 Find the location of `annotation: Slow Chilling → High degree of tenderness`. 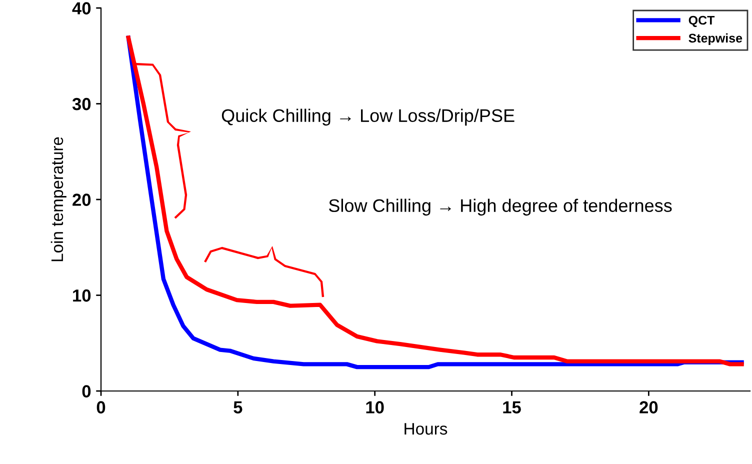

annotation: Slow Chilling → High degree of tenderness is located at coordinates (500, 207).